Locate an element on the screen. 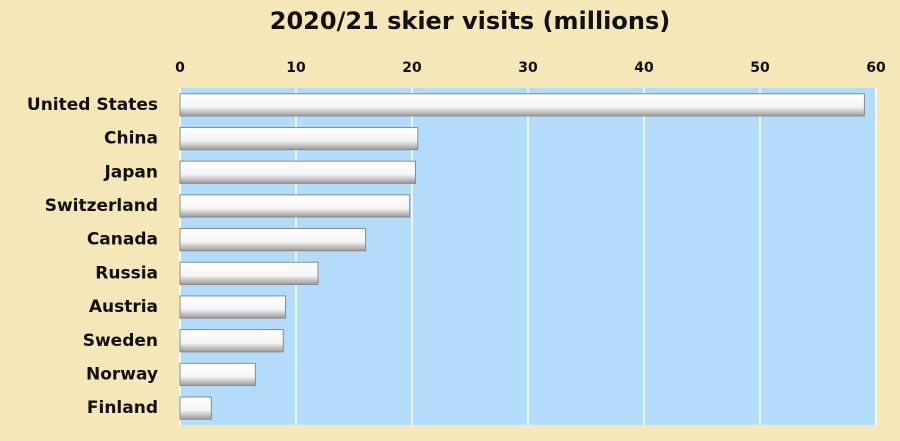  y-tick-label: Switzerland is located at coordinates (101, 206).